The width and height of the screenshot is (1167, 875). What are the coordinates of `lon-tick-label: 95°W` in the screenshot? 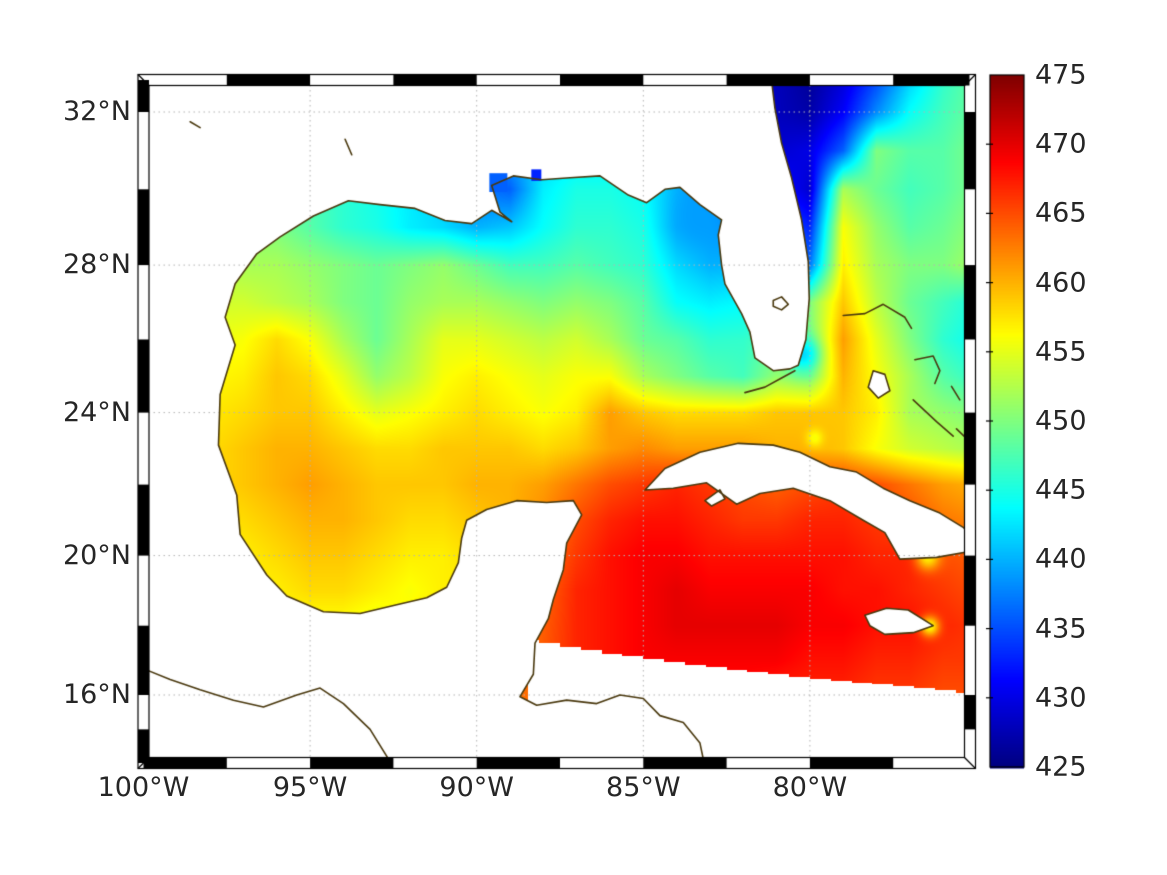 It's located at (310, 787).